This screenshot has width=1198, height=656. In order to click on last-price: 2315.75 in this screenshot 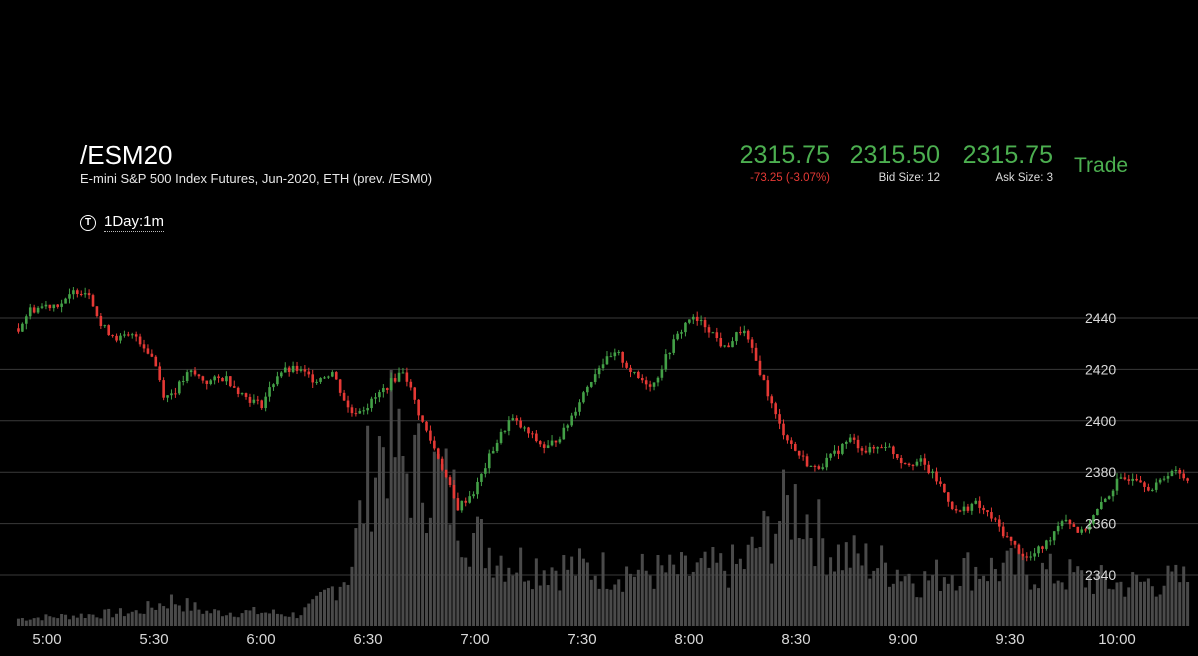, I will do `click(784, 155)`.